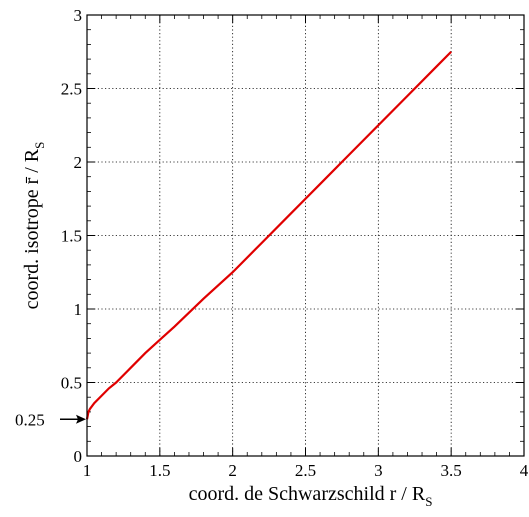  Describe the element at coordinates (81, 419) in the screenshot. I see `annotation-arrowhead` at that location.